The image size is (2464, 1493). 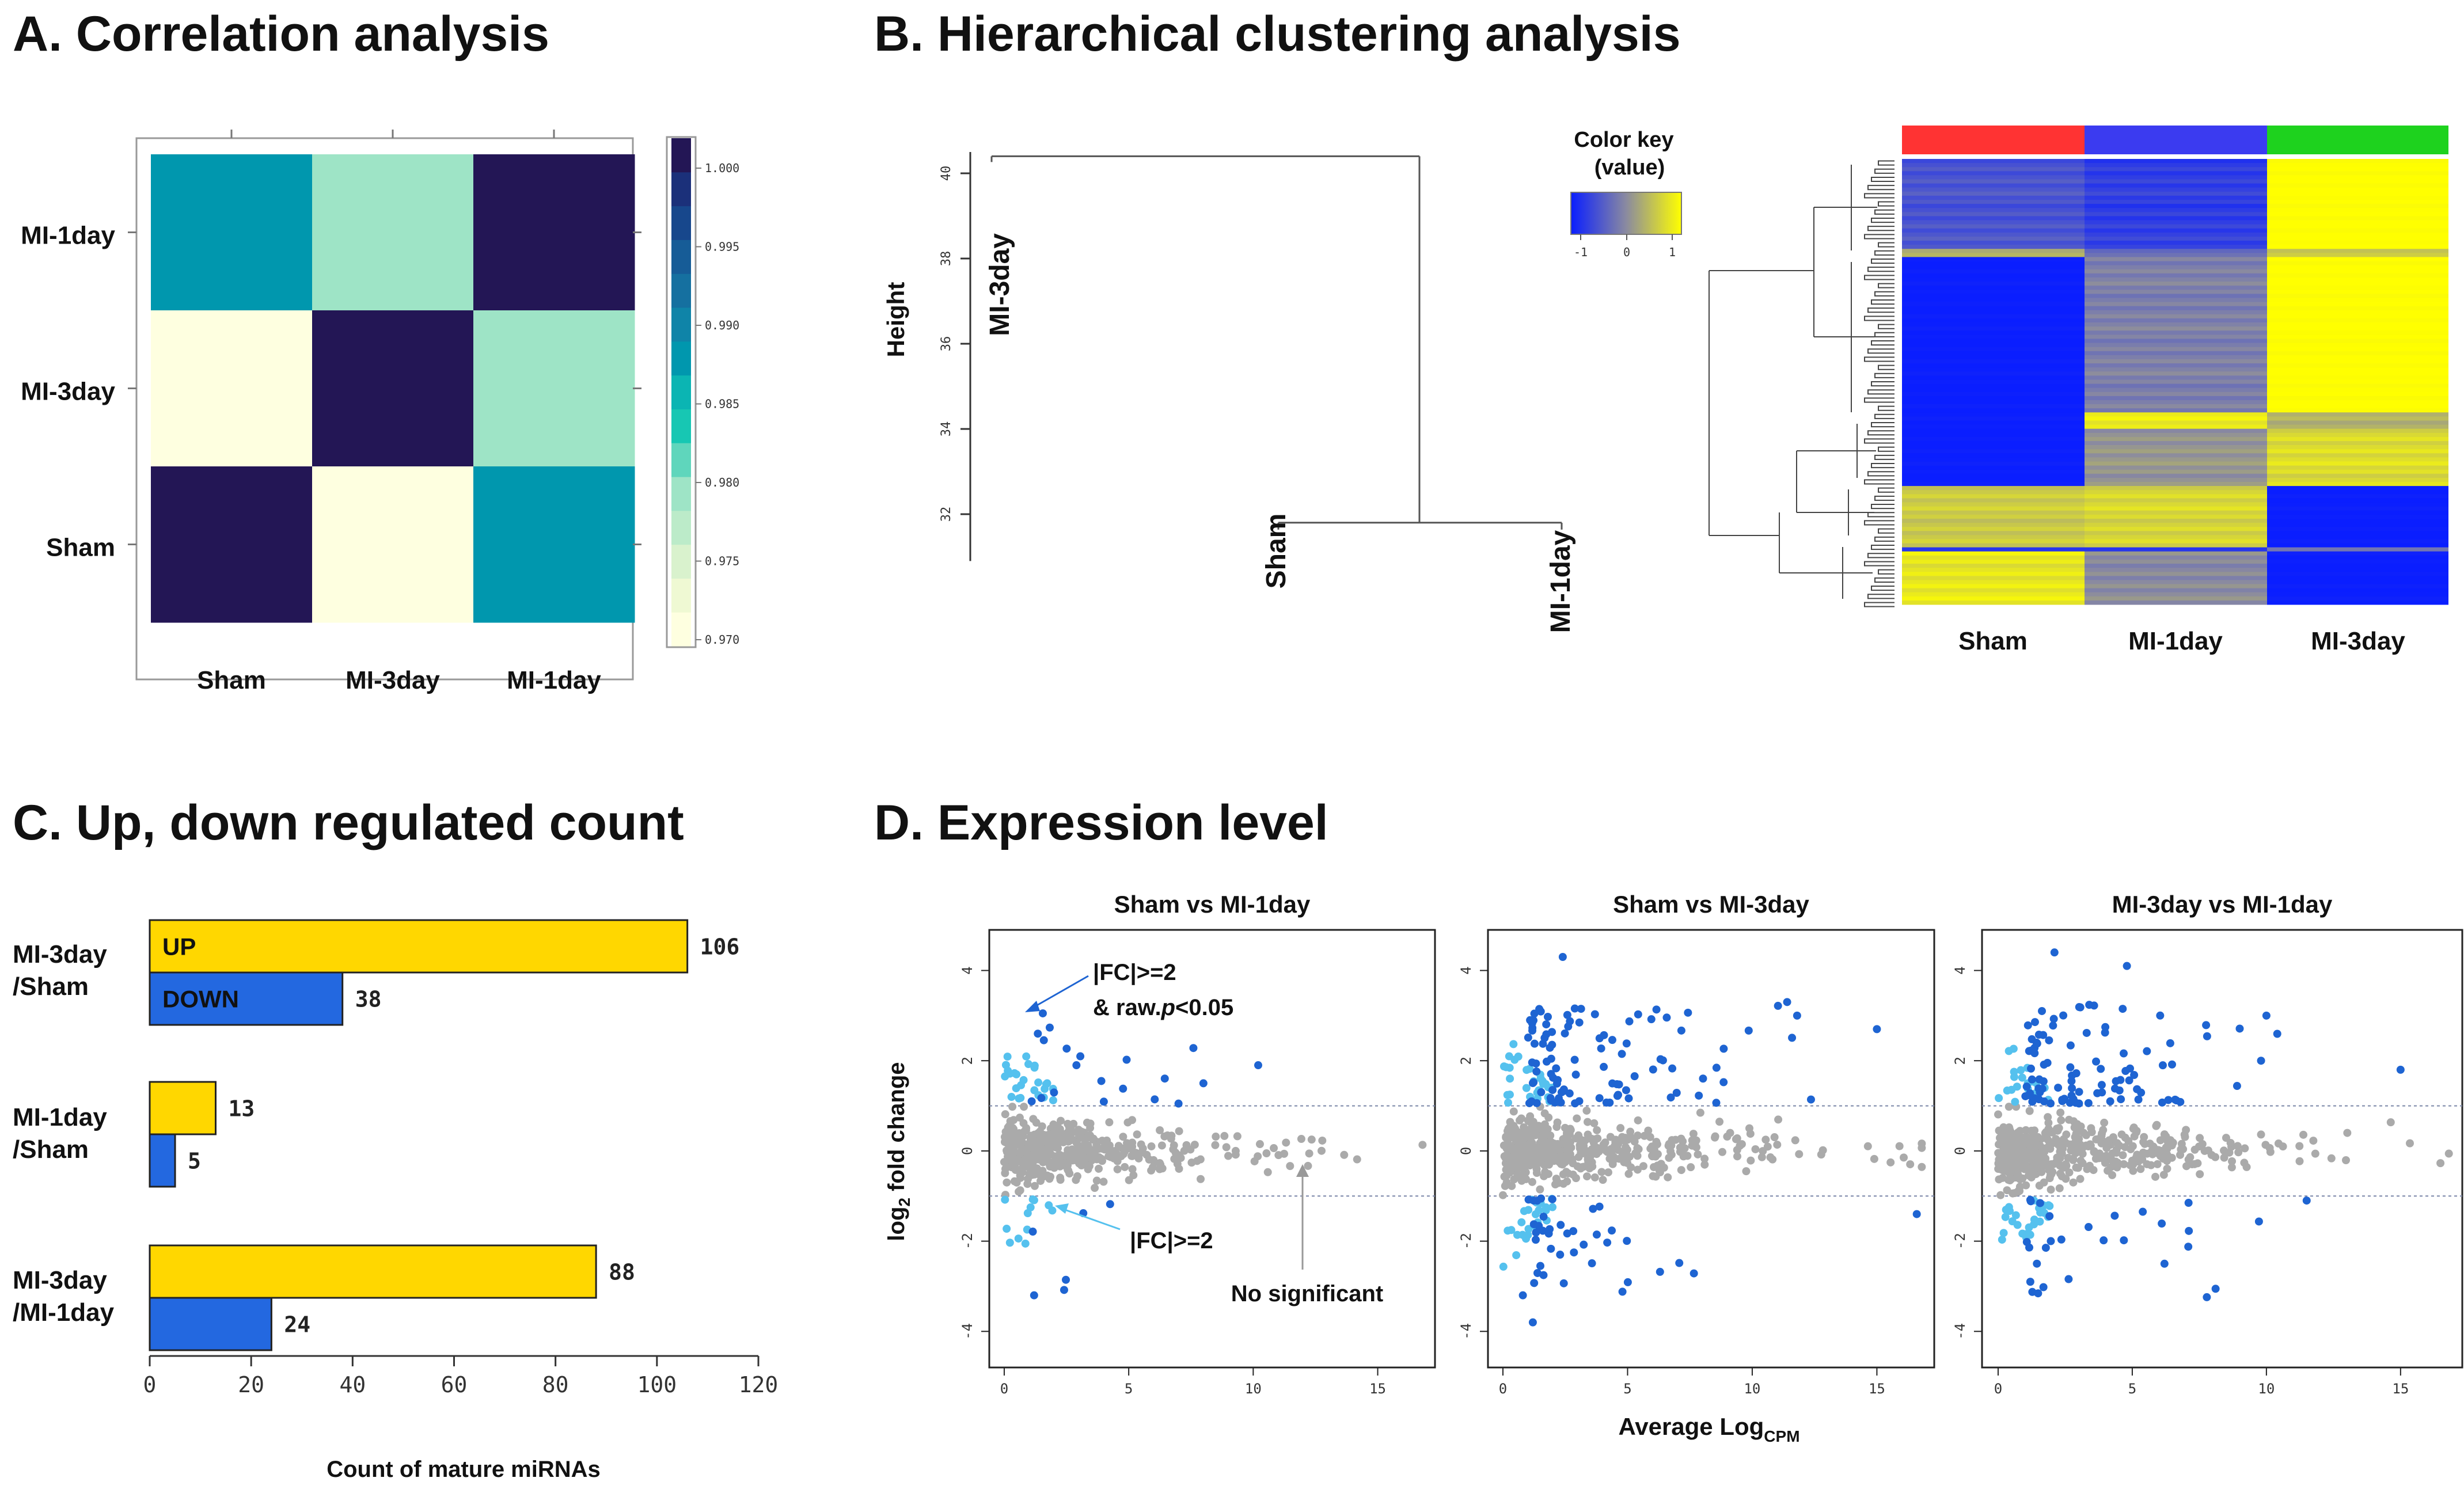 What do you see at coordinates (622, 1272) in the screenshot?
I see `bar-value-label: 88` at bounding box center [622, 1272].